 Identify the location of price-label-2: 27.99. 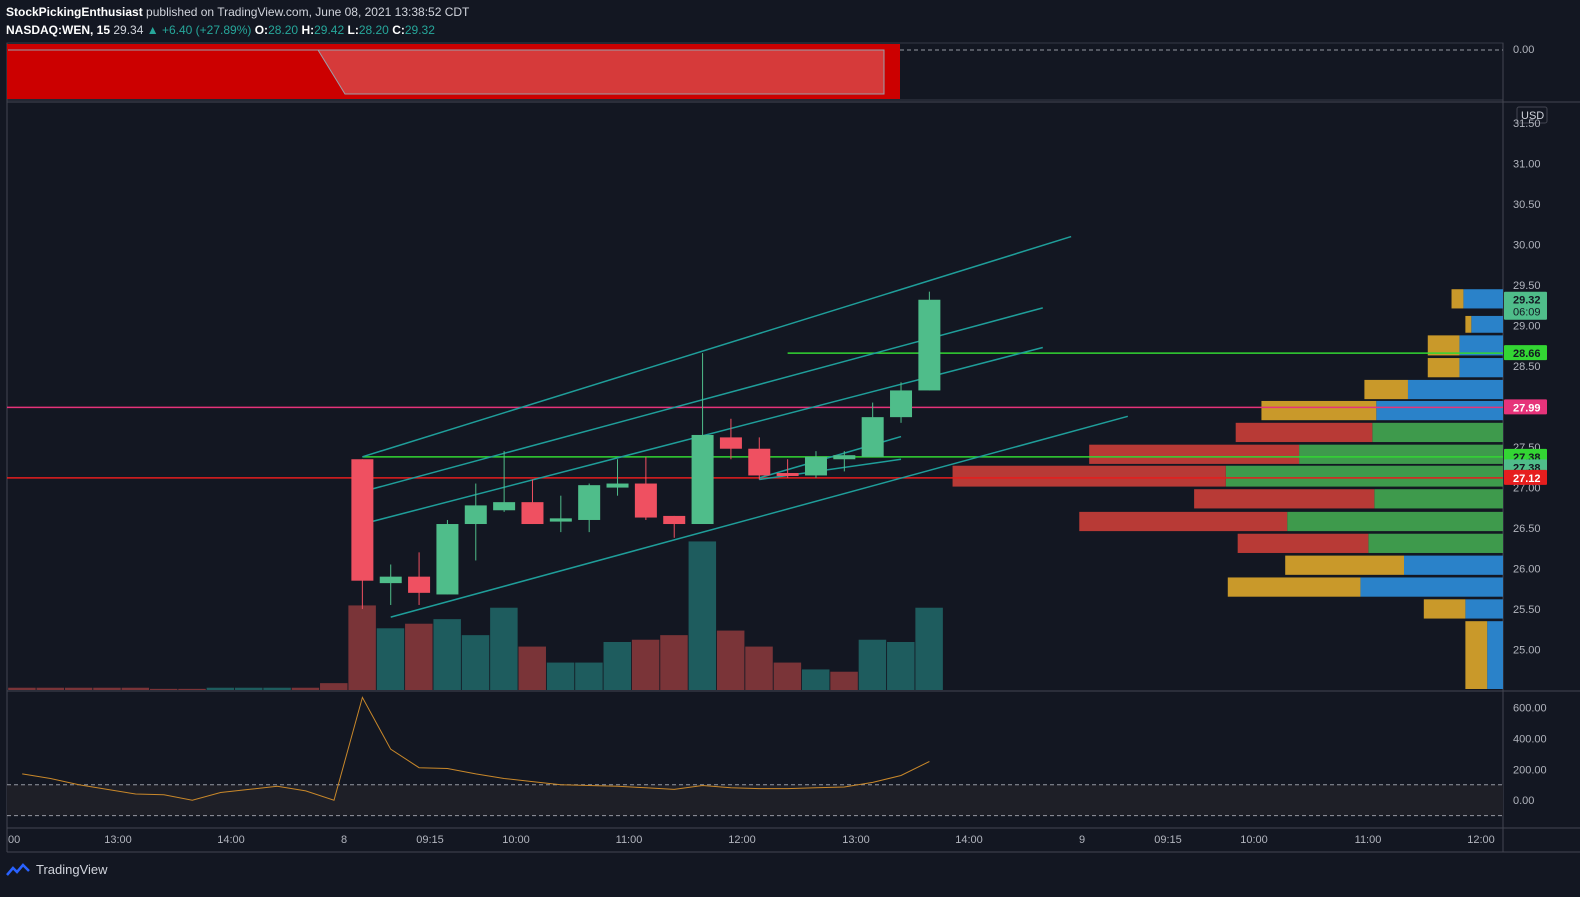
(1527, 408).